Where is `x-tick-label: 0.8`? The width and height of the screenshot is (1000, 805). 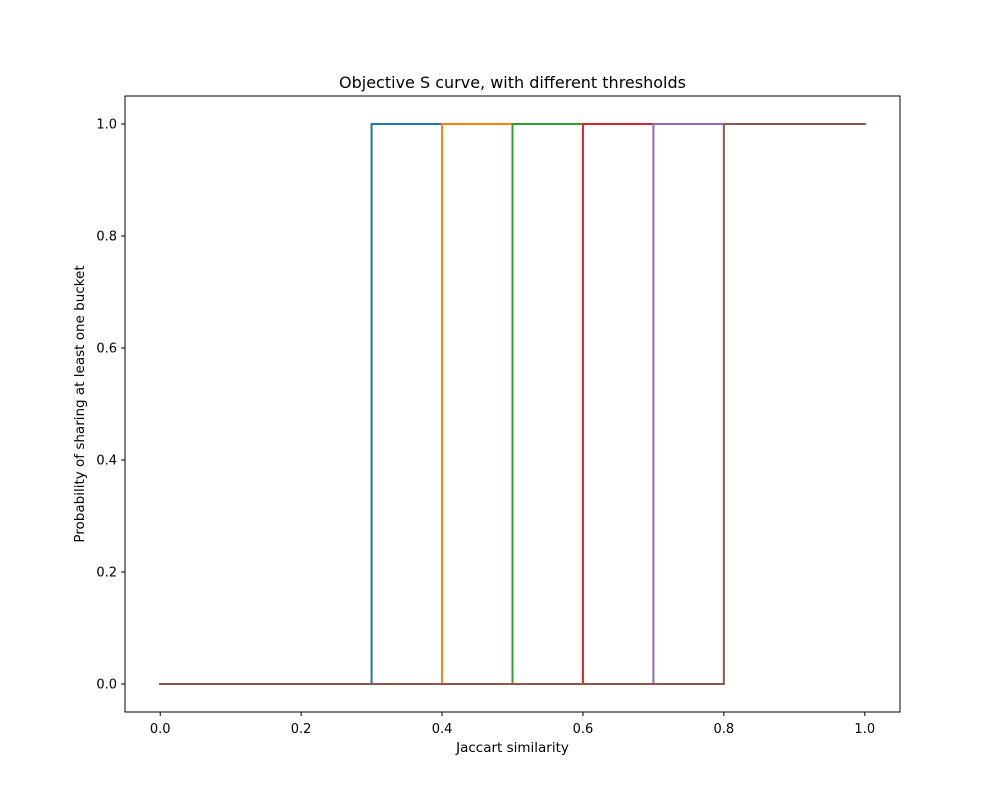 x-tick-label: 0.8 is located at coordinates (724, 729).